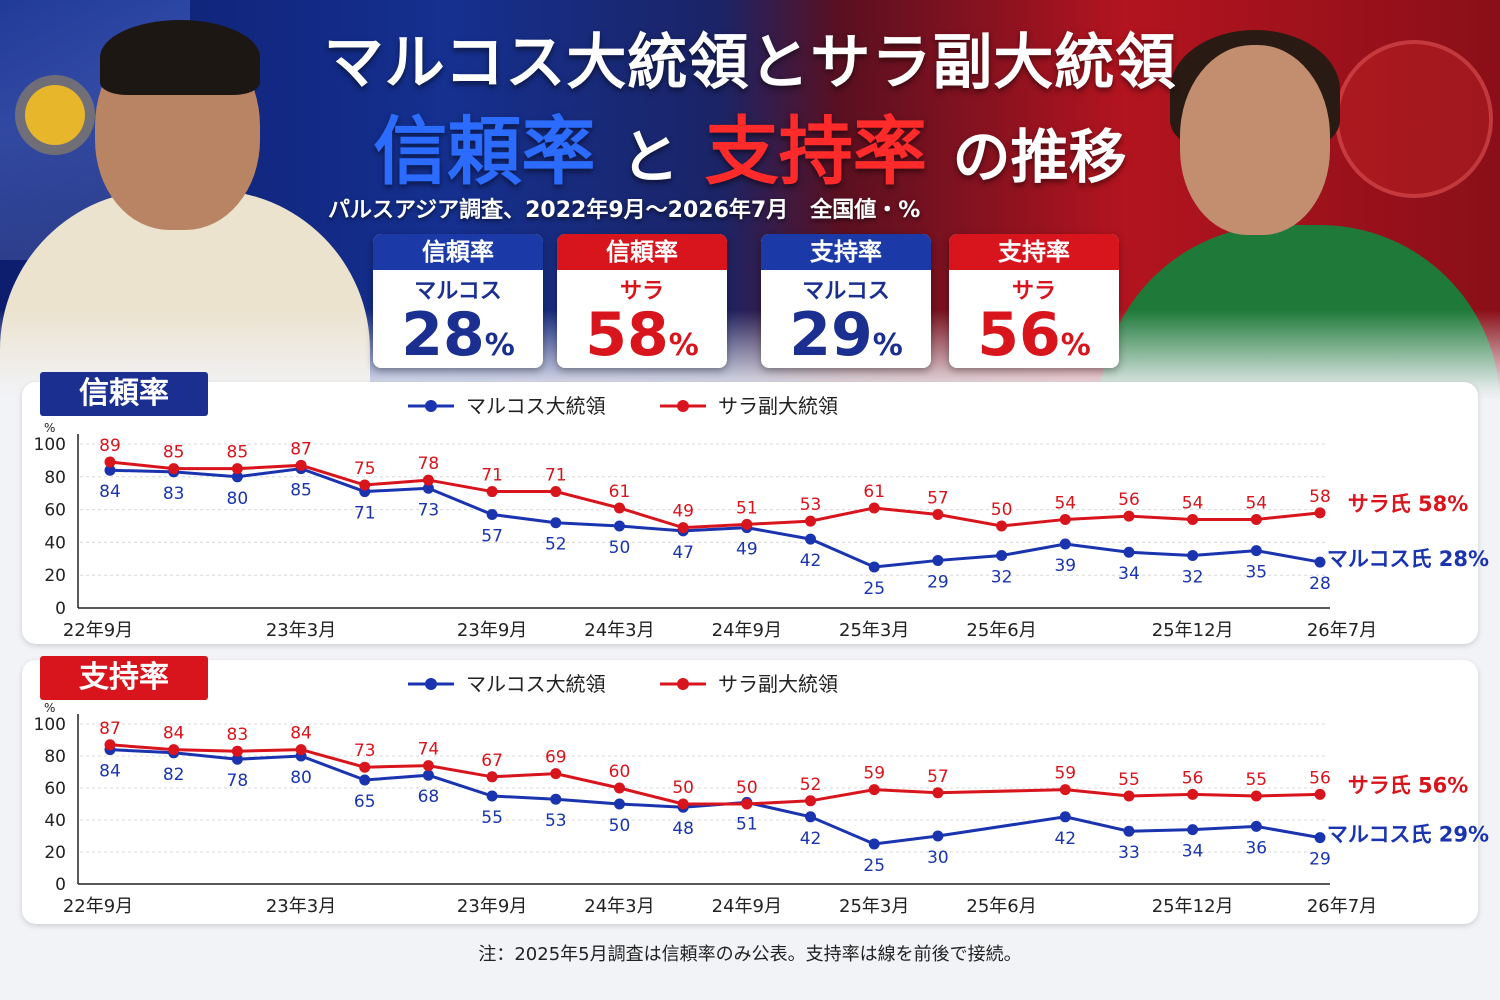 Image resolution: width=1500 pixels, height=1000 pixels. Describe the element at coordinates (1414, 119) in the screenshot. I see `vice-president-seal-icon` at that location.